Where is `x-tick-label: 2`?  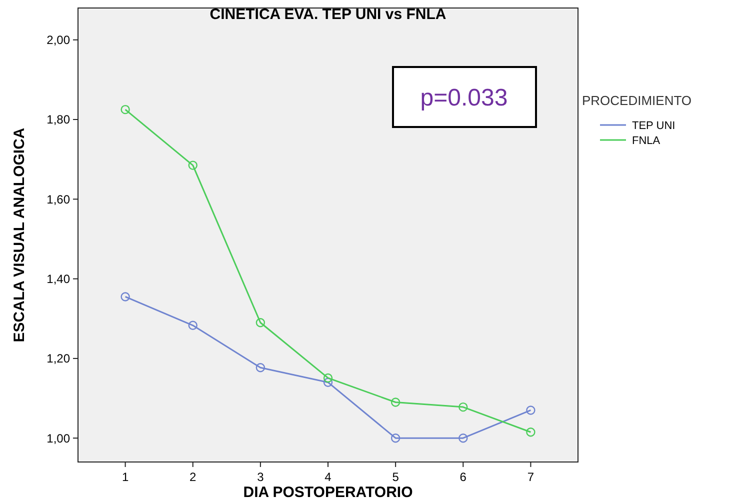 x-tick-label: 2 is located at coordinates (193, 477).